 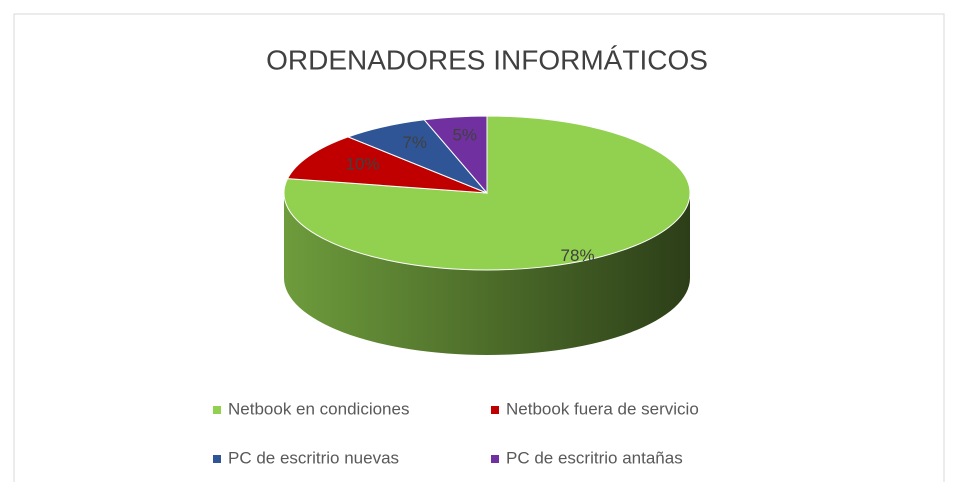 I want to click on legend-label: Netbook fuera de servicio, so click(x=602, y=408).